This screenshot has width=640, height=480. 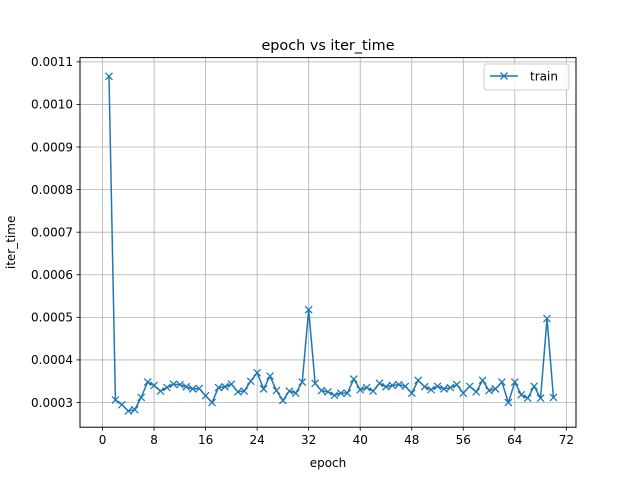 What do you see at coordinates (52, 190) in the screenshot?
I see `y-tick-label: 0.0008` at bounding box center [52, 190].